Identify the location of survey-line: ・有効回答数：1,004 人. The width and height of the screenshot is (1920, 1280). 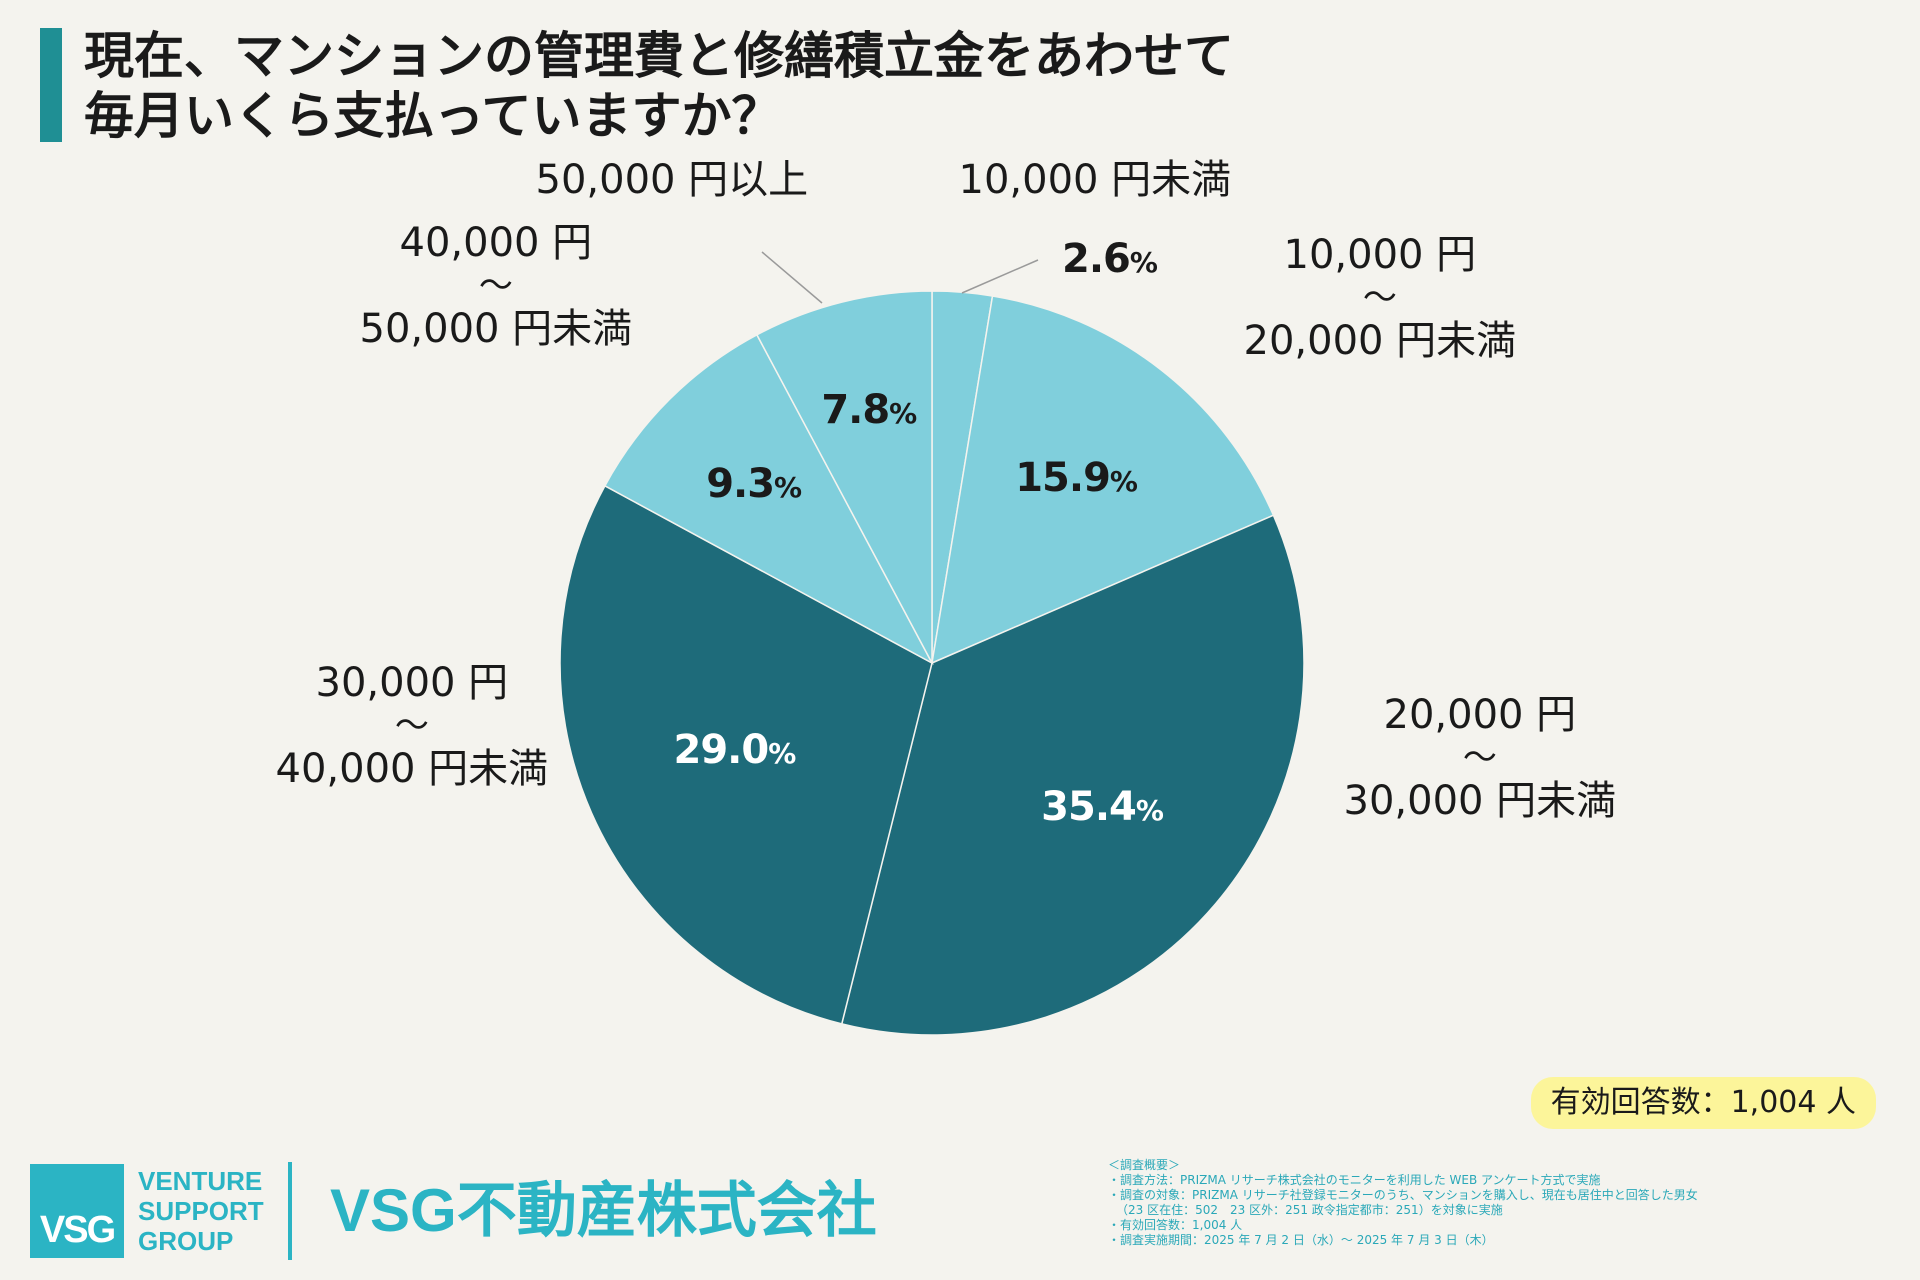
(1175, 1225).